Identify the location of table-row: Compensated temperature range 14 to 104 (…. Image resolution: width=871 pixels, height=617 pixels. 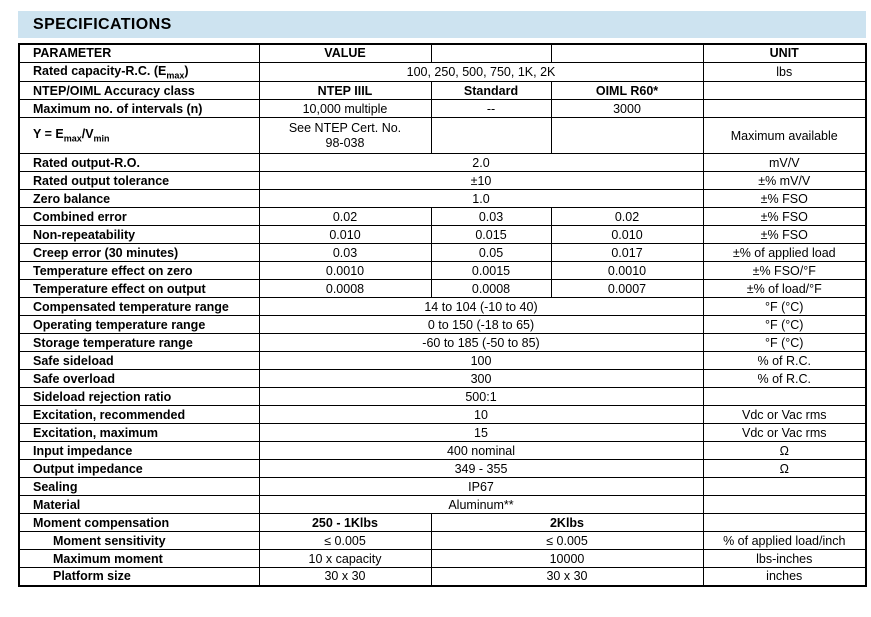
(442, 307).